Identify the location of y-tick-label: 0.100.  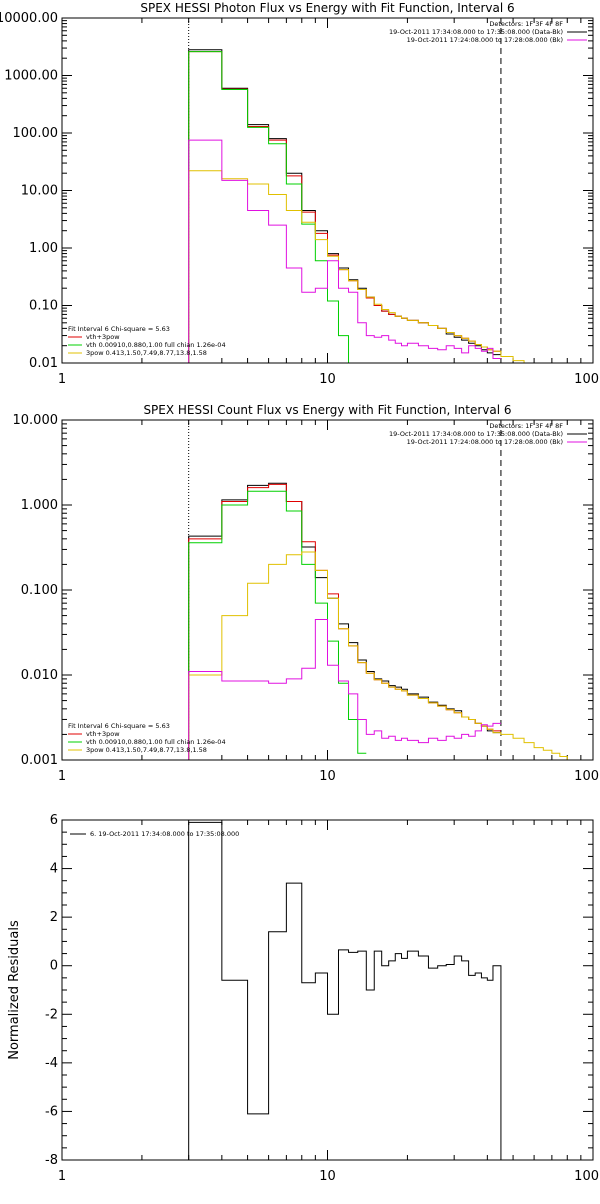
(39, 590).